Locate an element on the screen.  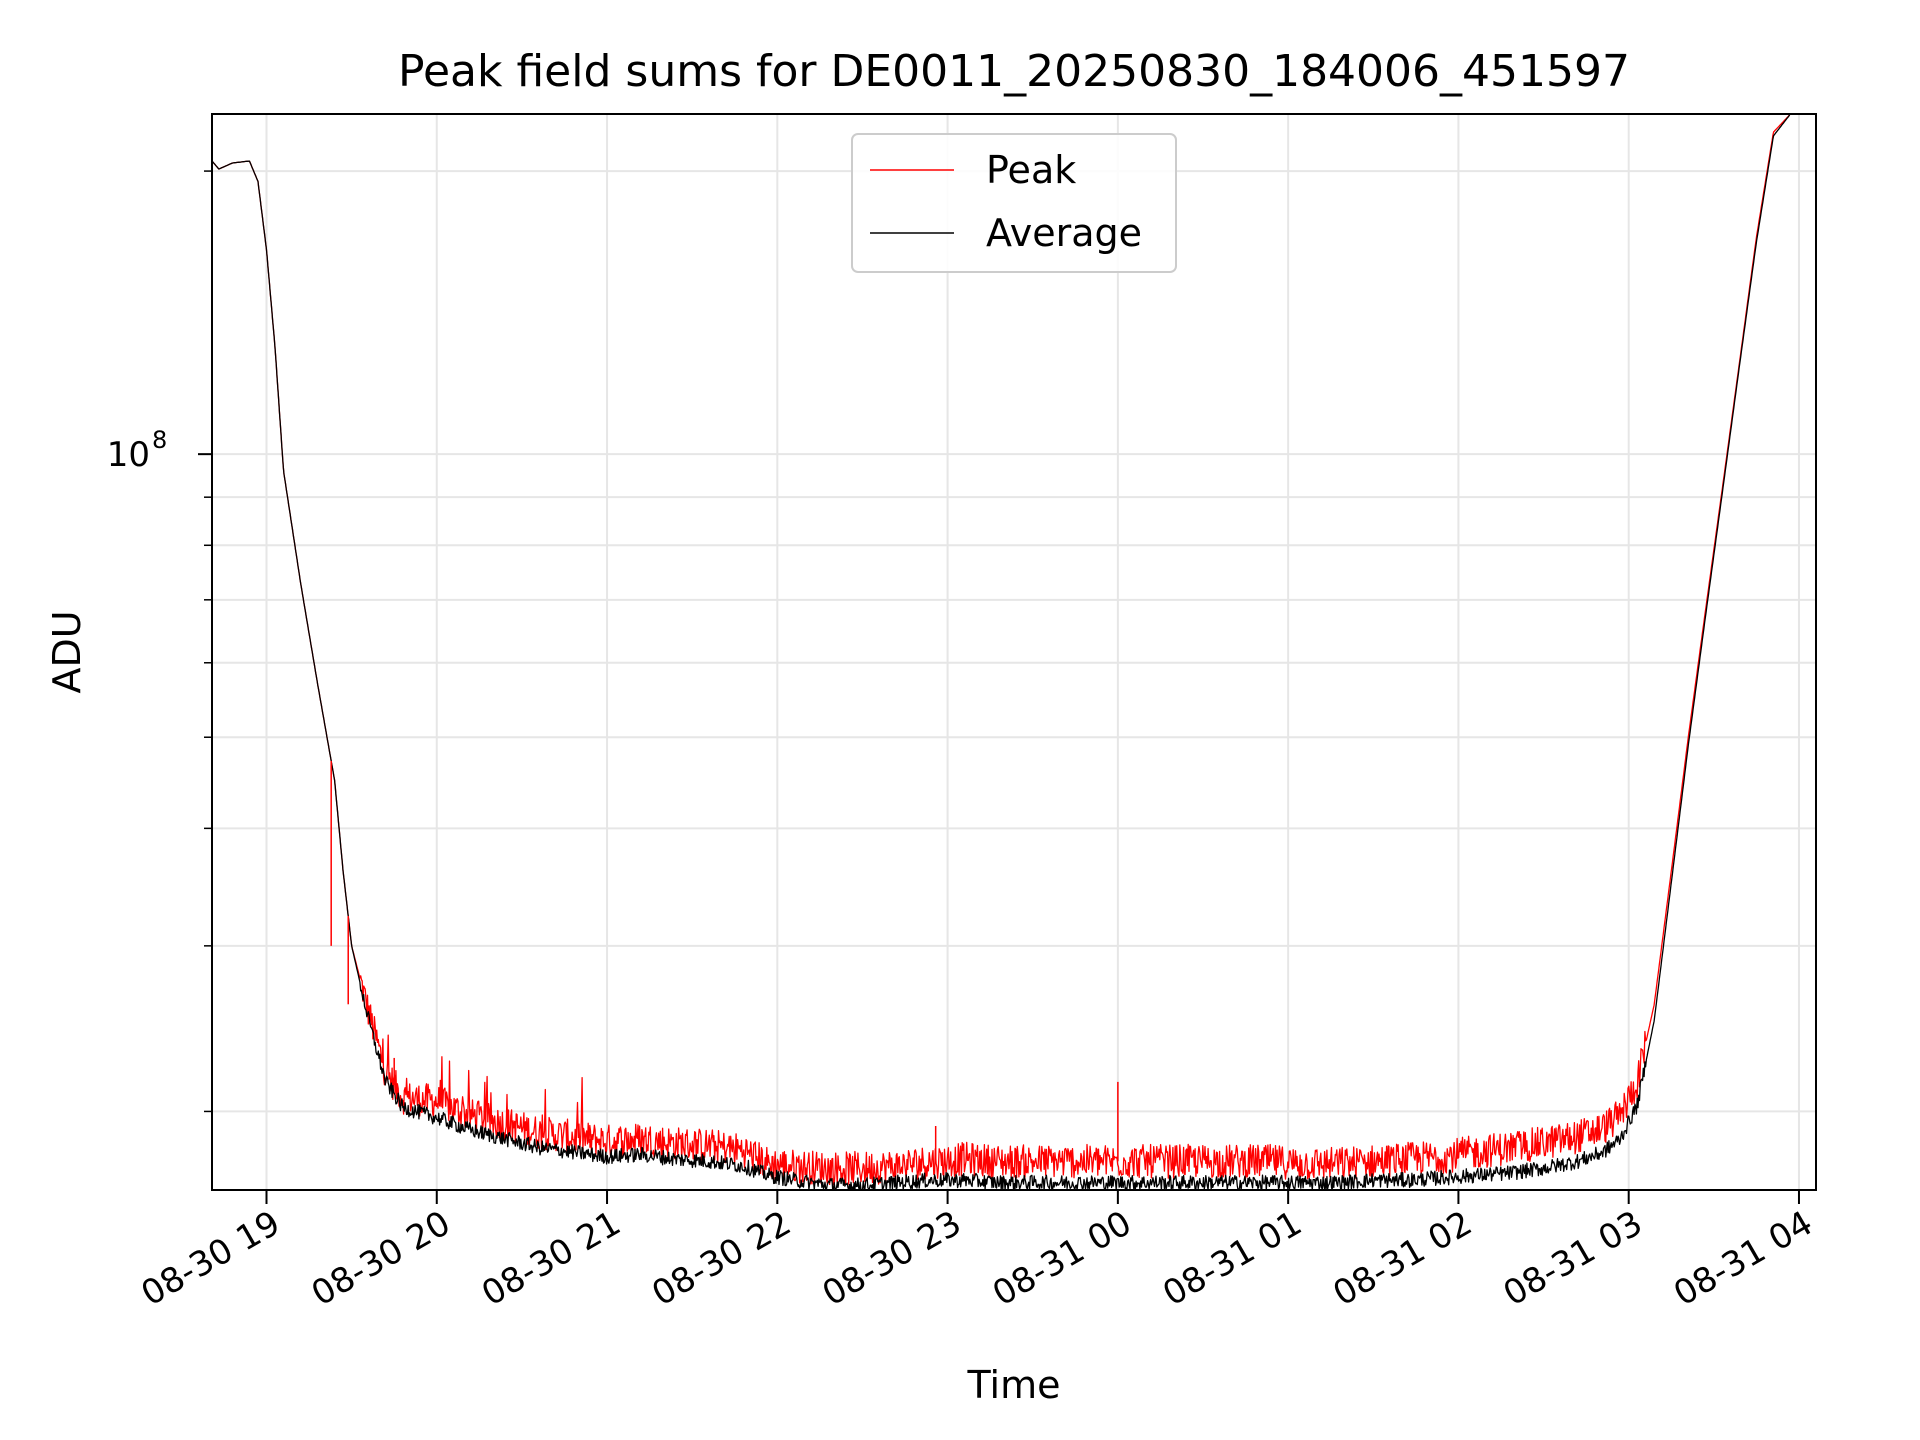
y-axis-label: ADU is located at coordinates (67, 651).